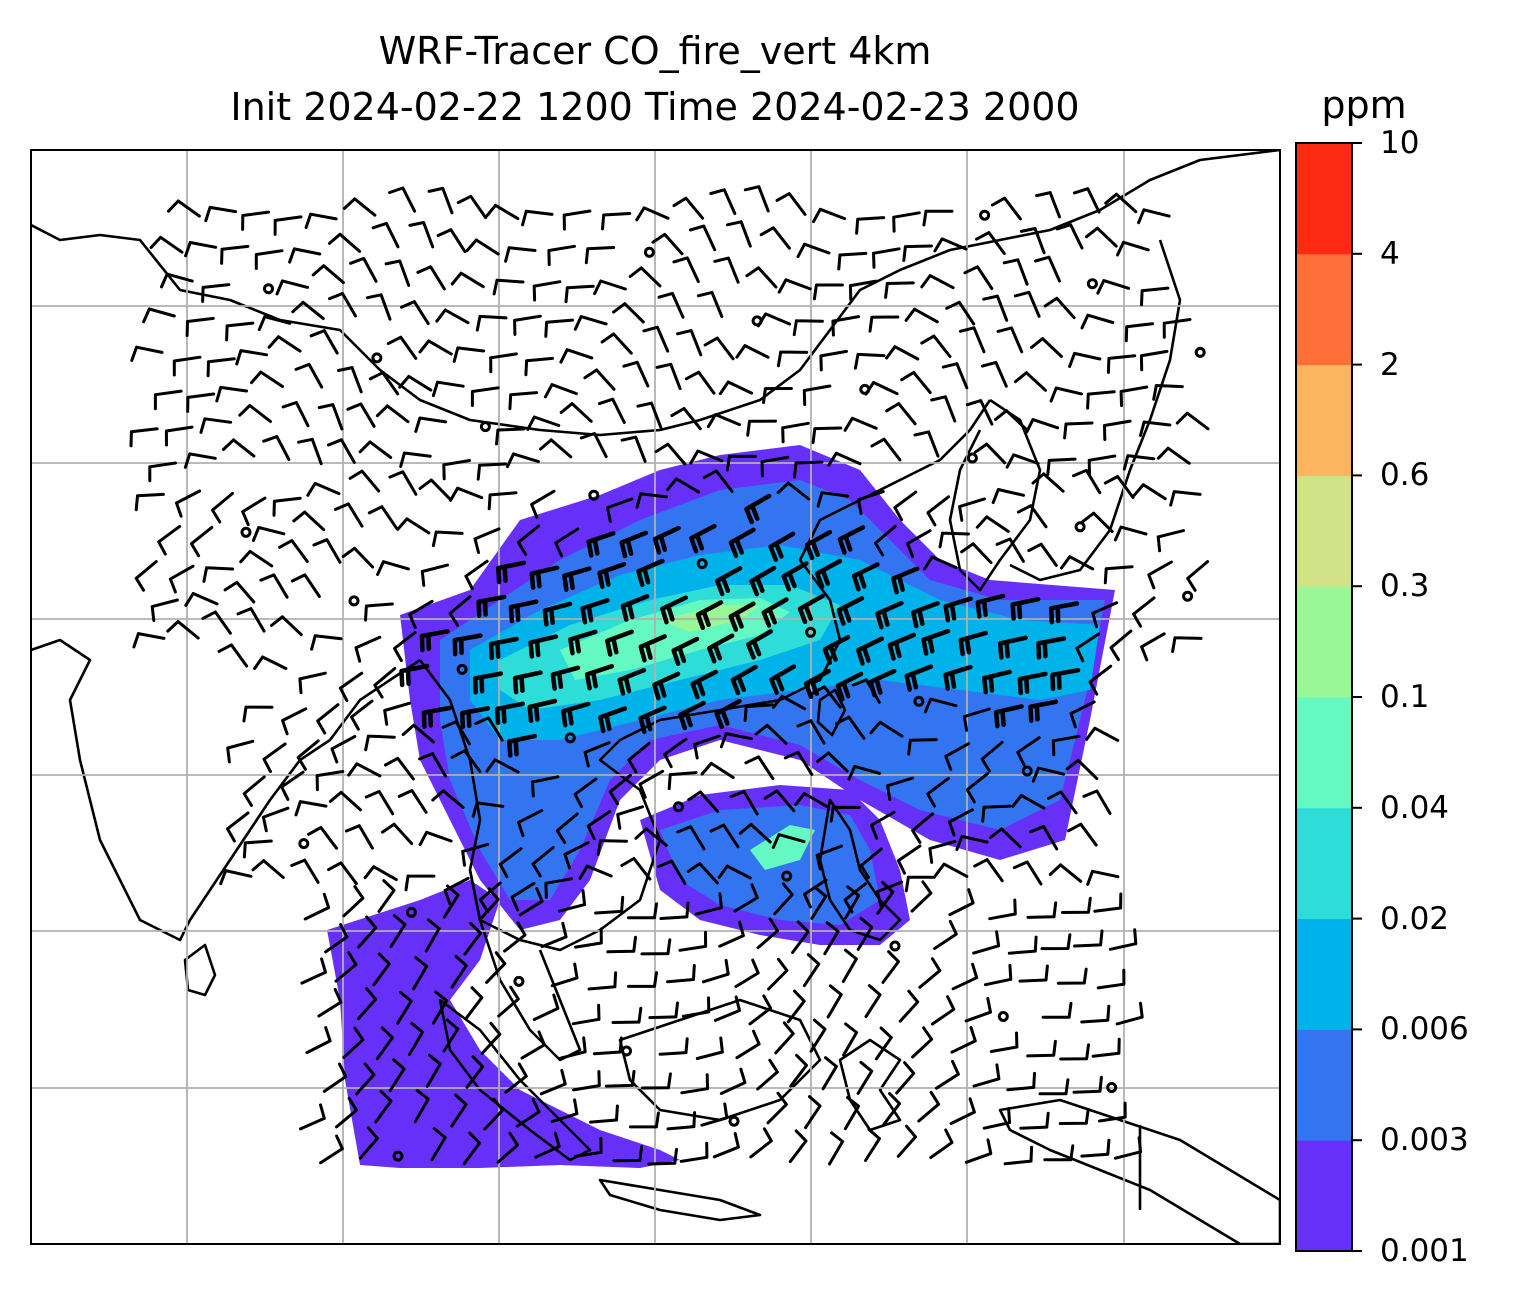 This screenshot has height=1306, width=1528. What do you see at coordinates (1405, 475) in the screenshot?
I see `colorbar-tick-label: 0.6` at bounding box center [1405, 475].